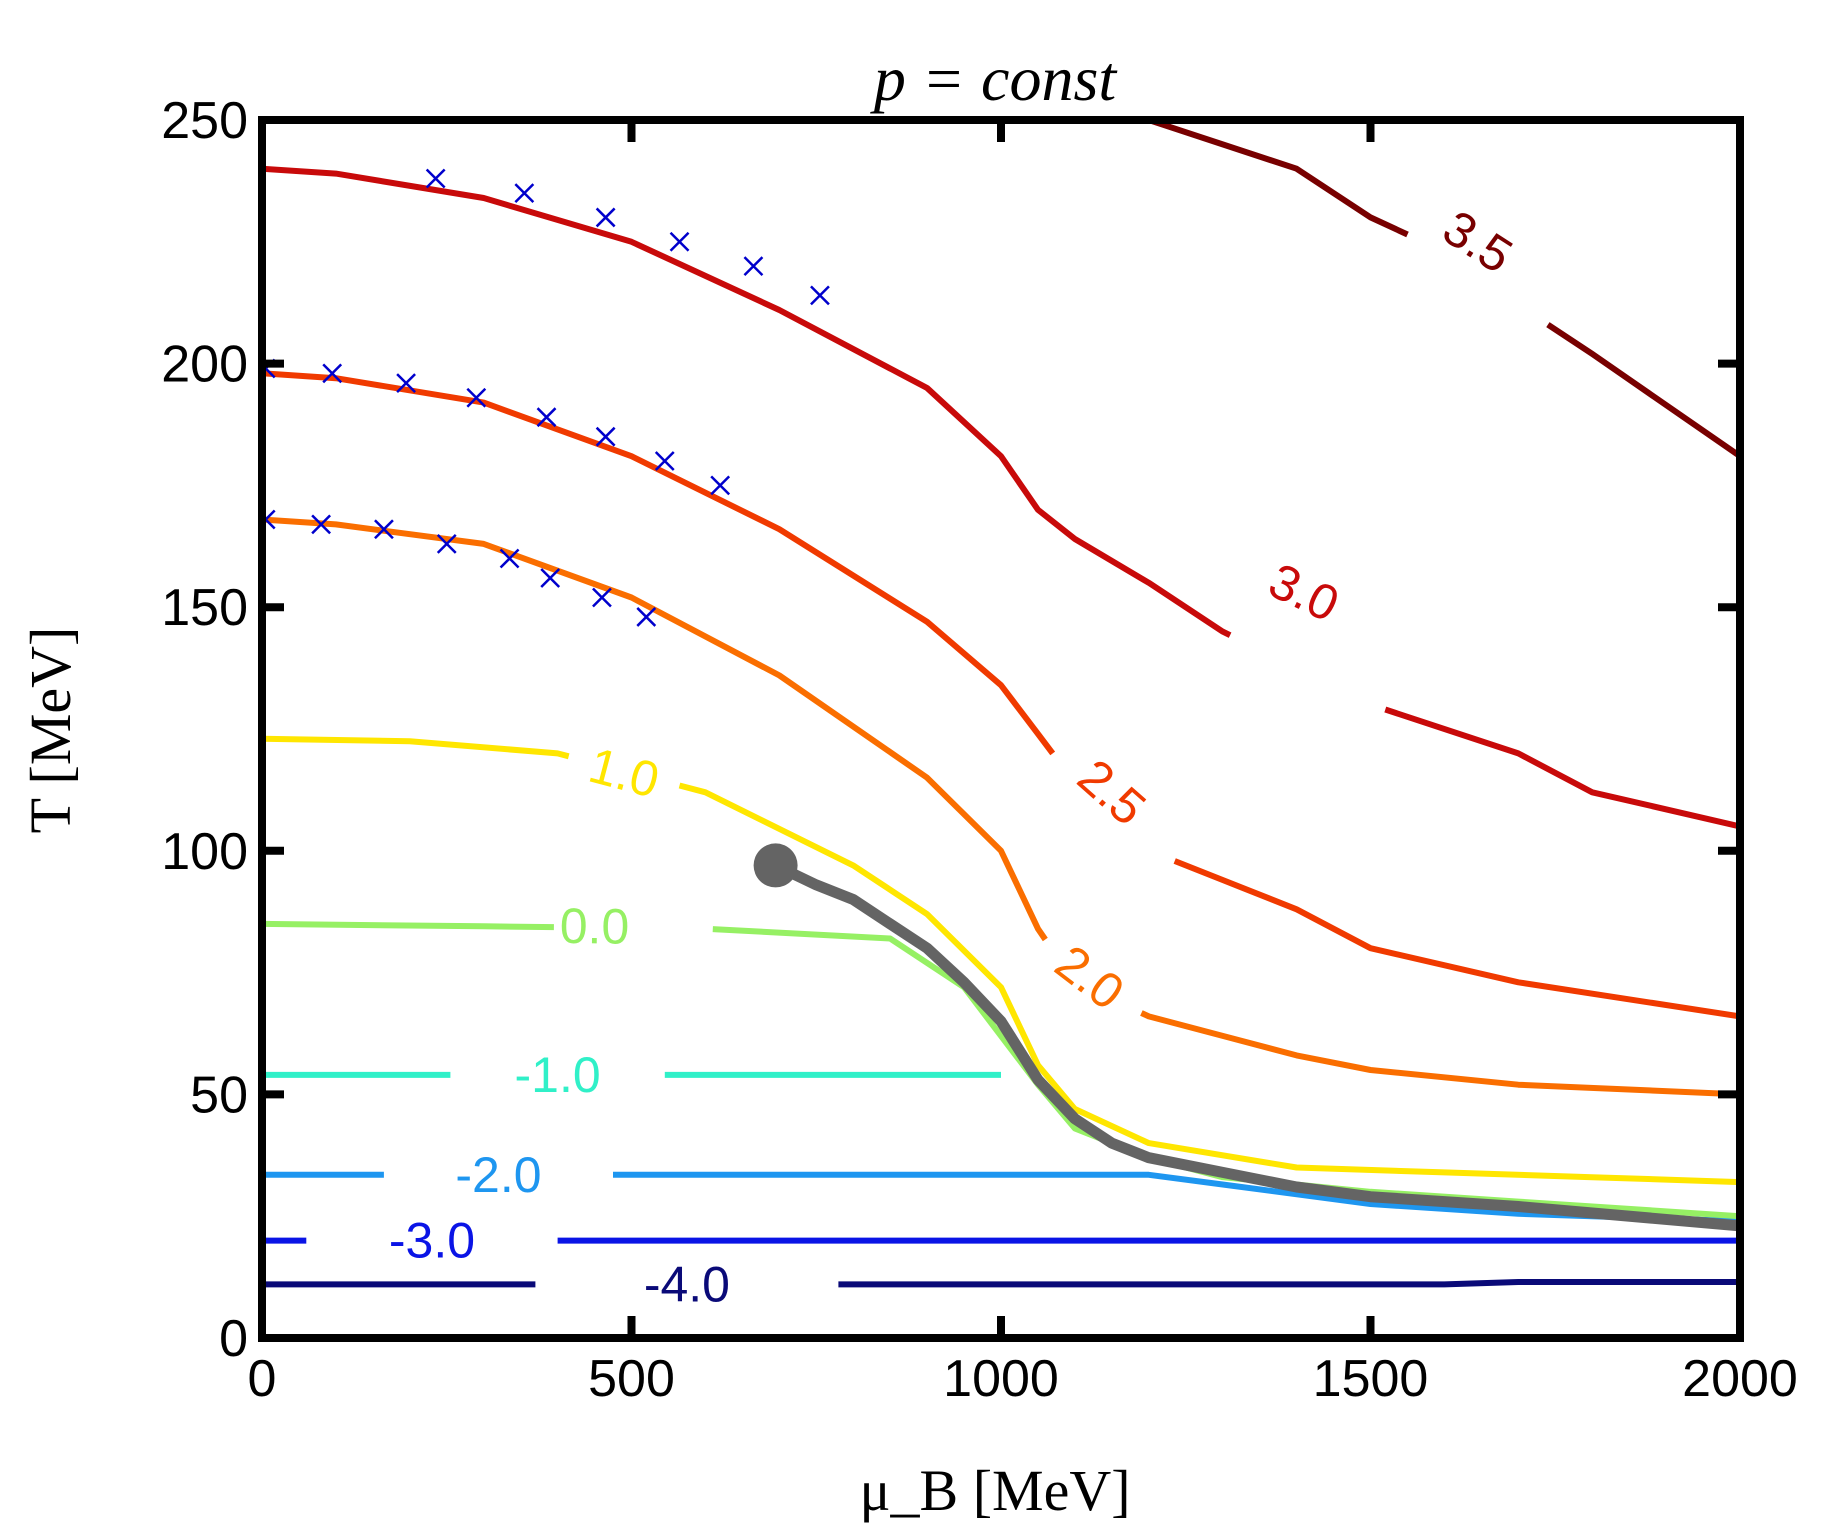 Image resolution: width=1837 pixels, height=1537 pixels. Describe the element at coordinates (233, 1339) in the screenshot. I see `y-tick-label: 0` at that location.